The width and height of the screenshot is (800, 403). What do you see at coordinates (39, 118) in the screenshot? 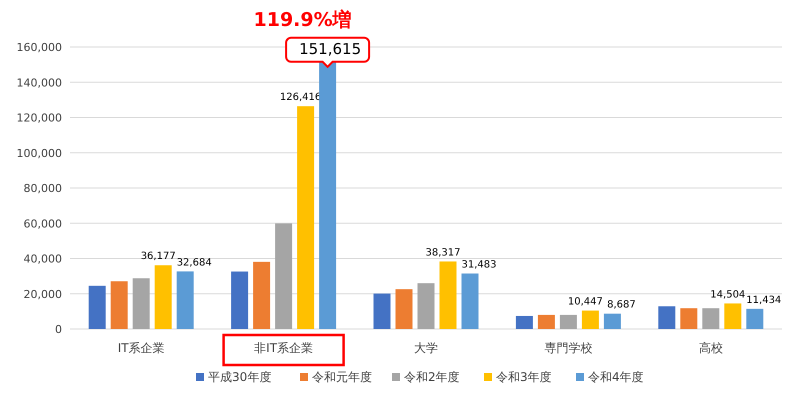
I see `y-tick-label: 120,000` at bounding box center [39, 118].